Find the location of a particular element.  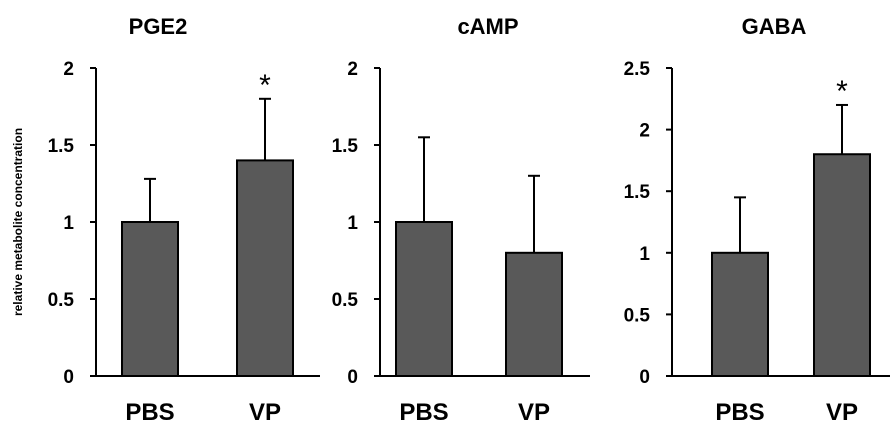

y-tick-label: 2.5 is located at coordinates (637, 69).